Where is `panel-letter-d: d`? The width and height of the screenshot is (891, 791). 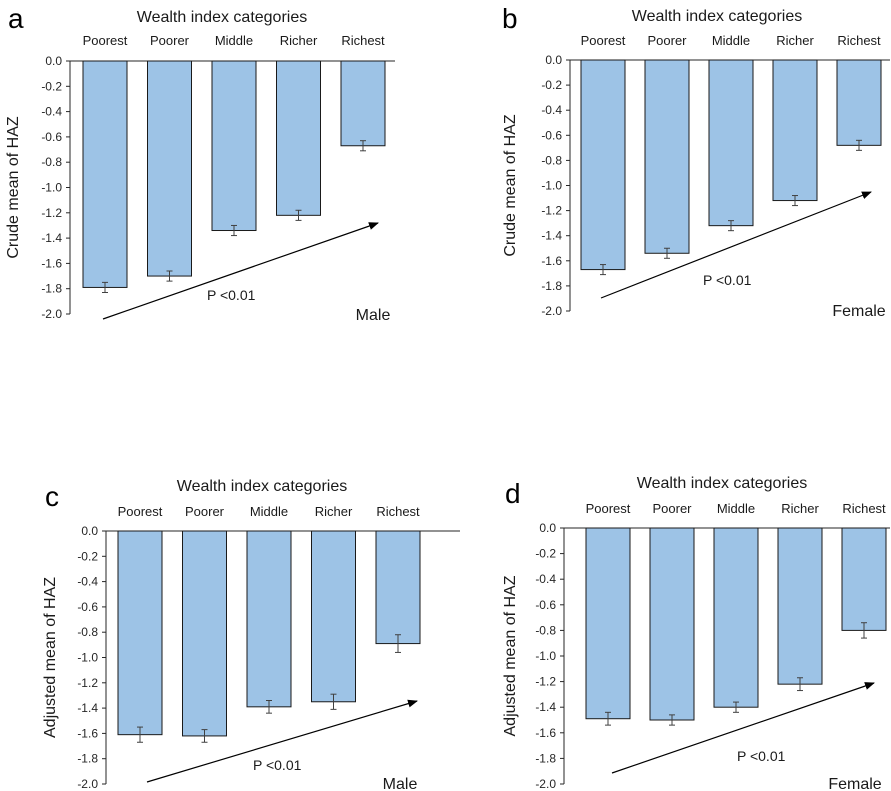 panel-letter-d: d is located at coordinates (513, 493).